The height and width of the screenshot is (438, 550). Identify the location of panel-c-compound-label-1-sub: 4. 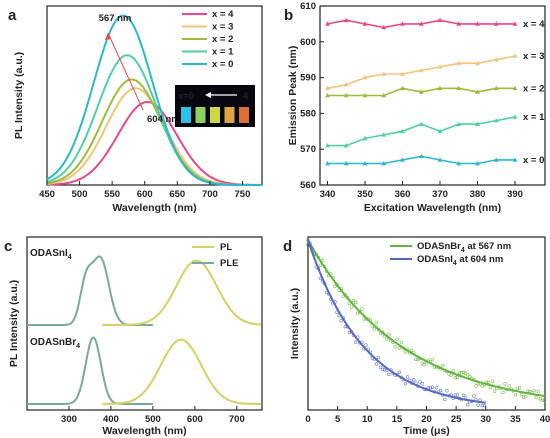
(78, 346).